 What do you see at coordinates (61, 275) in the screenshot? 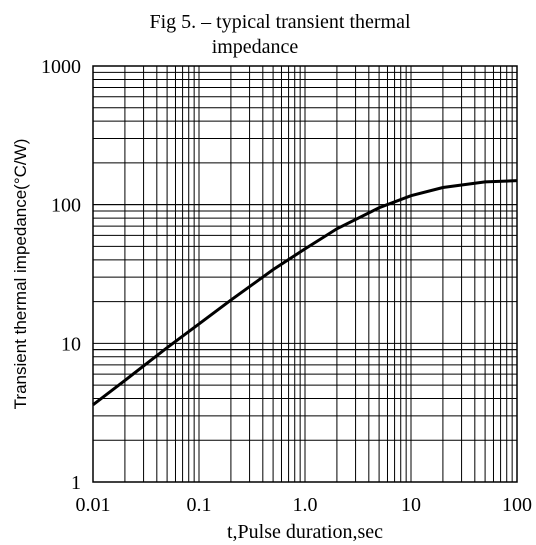
I see `y-tick-labels: 1 10 100 1000` at bounding box center [61, 275].